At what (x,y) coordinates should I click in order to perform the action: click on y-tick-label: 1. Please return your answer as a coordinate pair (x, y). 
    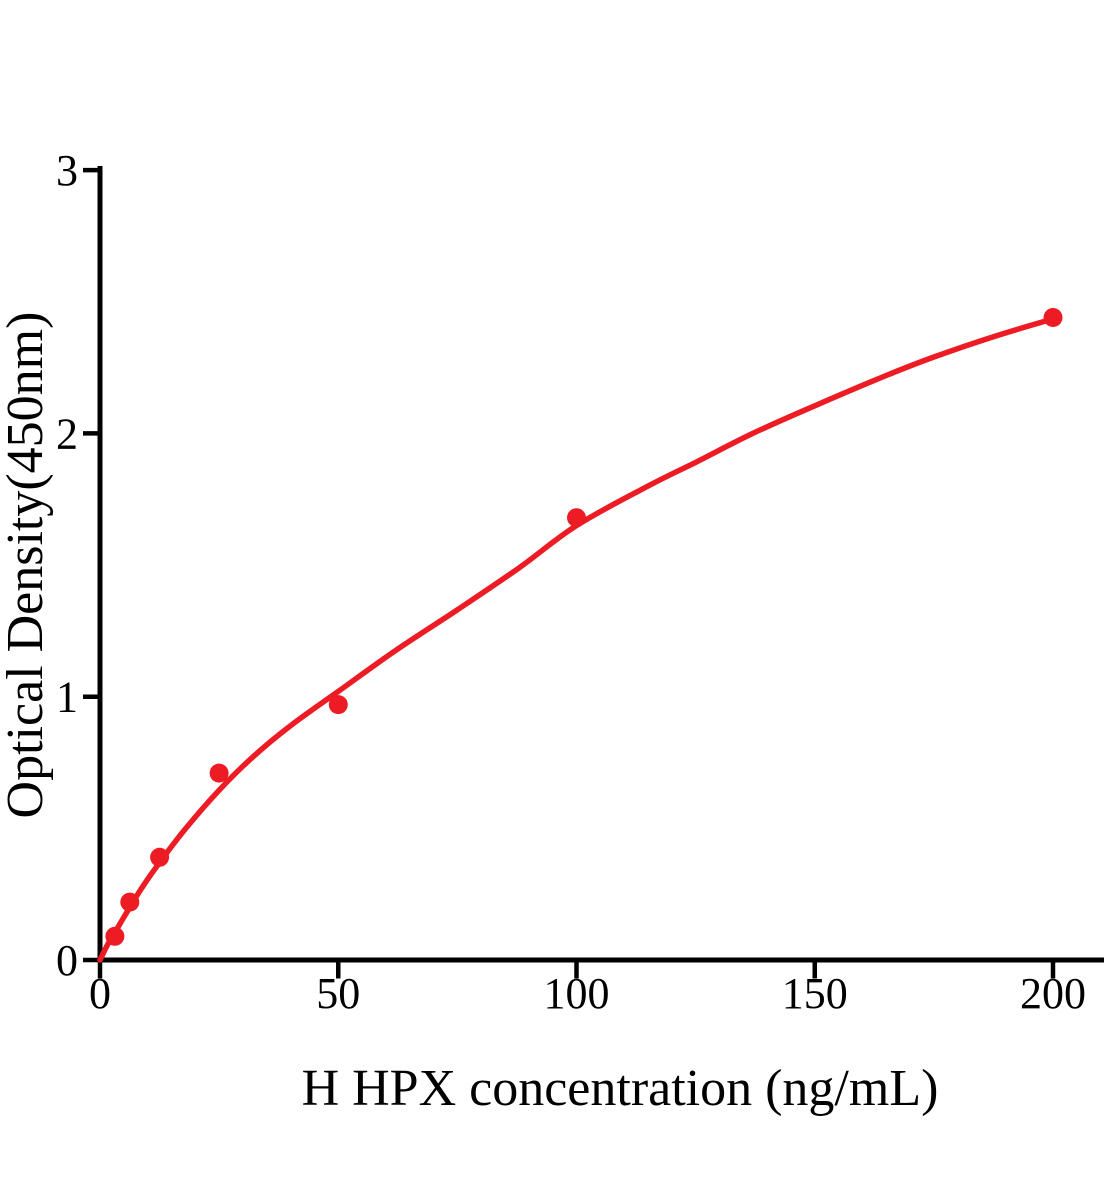
    Looking at the image, I should click on (67, 697).